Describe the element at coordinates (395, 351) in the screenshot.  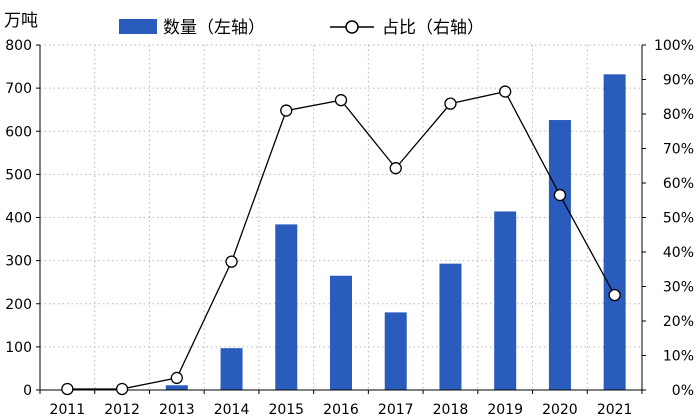
I see `bar-2017` at that location.